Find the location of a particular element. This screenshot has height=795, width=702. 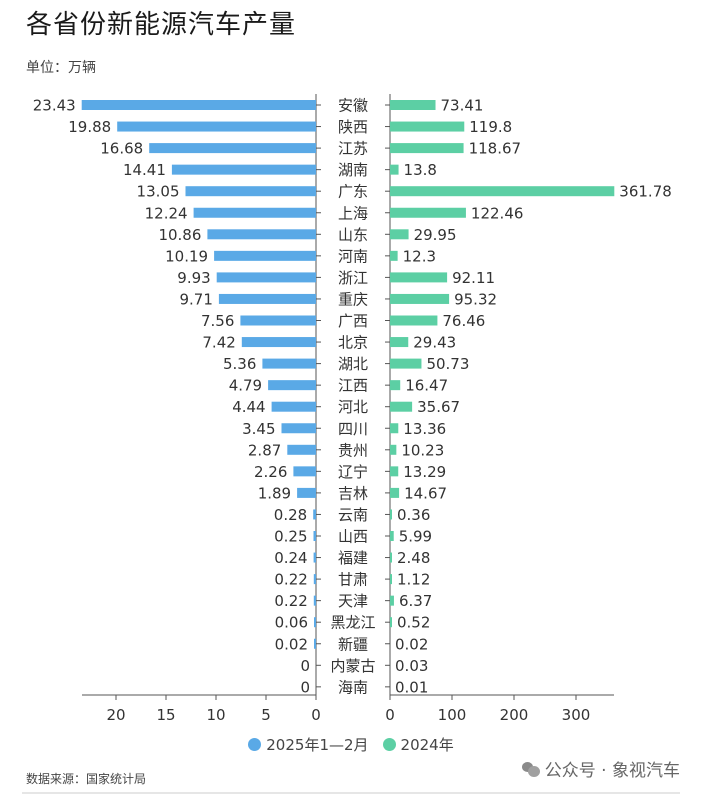

province-label: 广东 is located at coordinates (353, 192).